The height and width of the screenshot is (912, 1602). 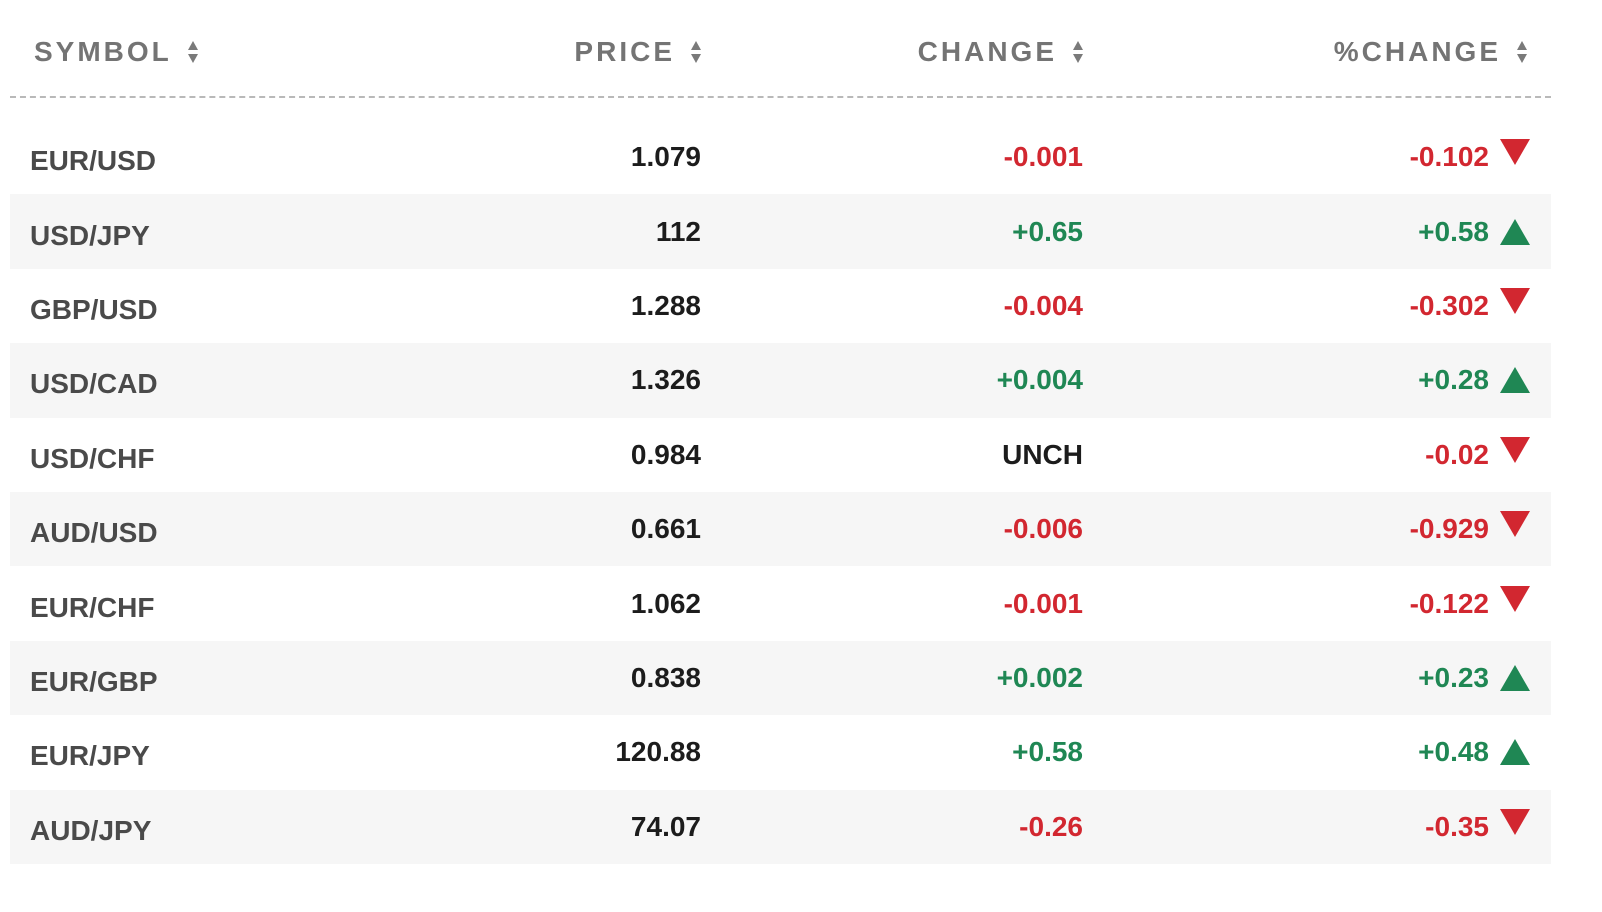 I want to click on pct-change-cell: -0.122, so click(x=1449, y=603).